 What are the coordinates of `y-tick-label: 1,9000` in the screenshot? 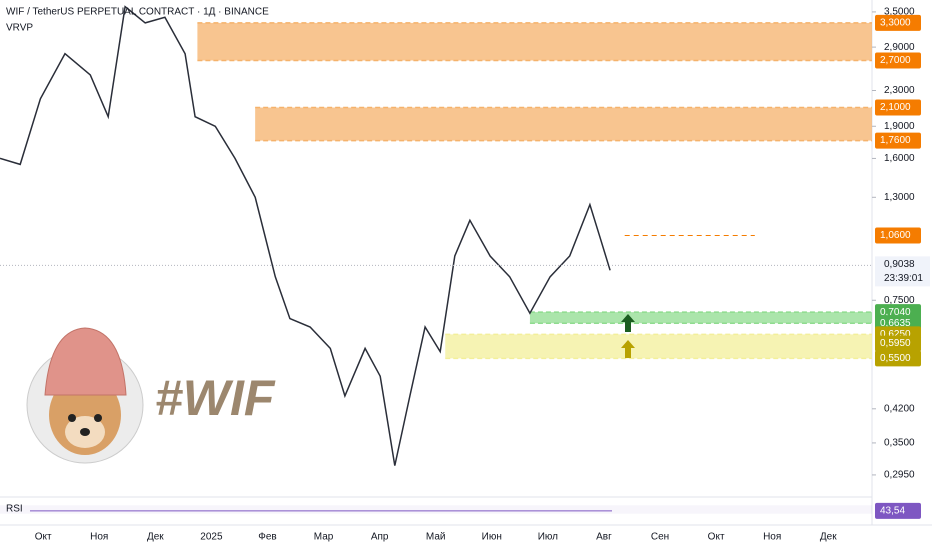 It's located at (899, 126).